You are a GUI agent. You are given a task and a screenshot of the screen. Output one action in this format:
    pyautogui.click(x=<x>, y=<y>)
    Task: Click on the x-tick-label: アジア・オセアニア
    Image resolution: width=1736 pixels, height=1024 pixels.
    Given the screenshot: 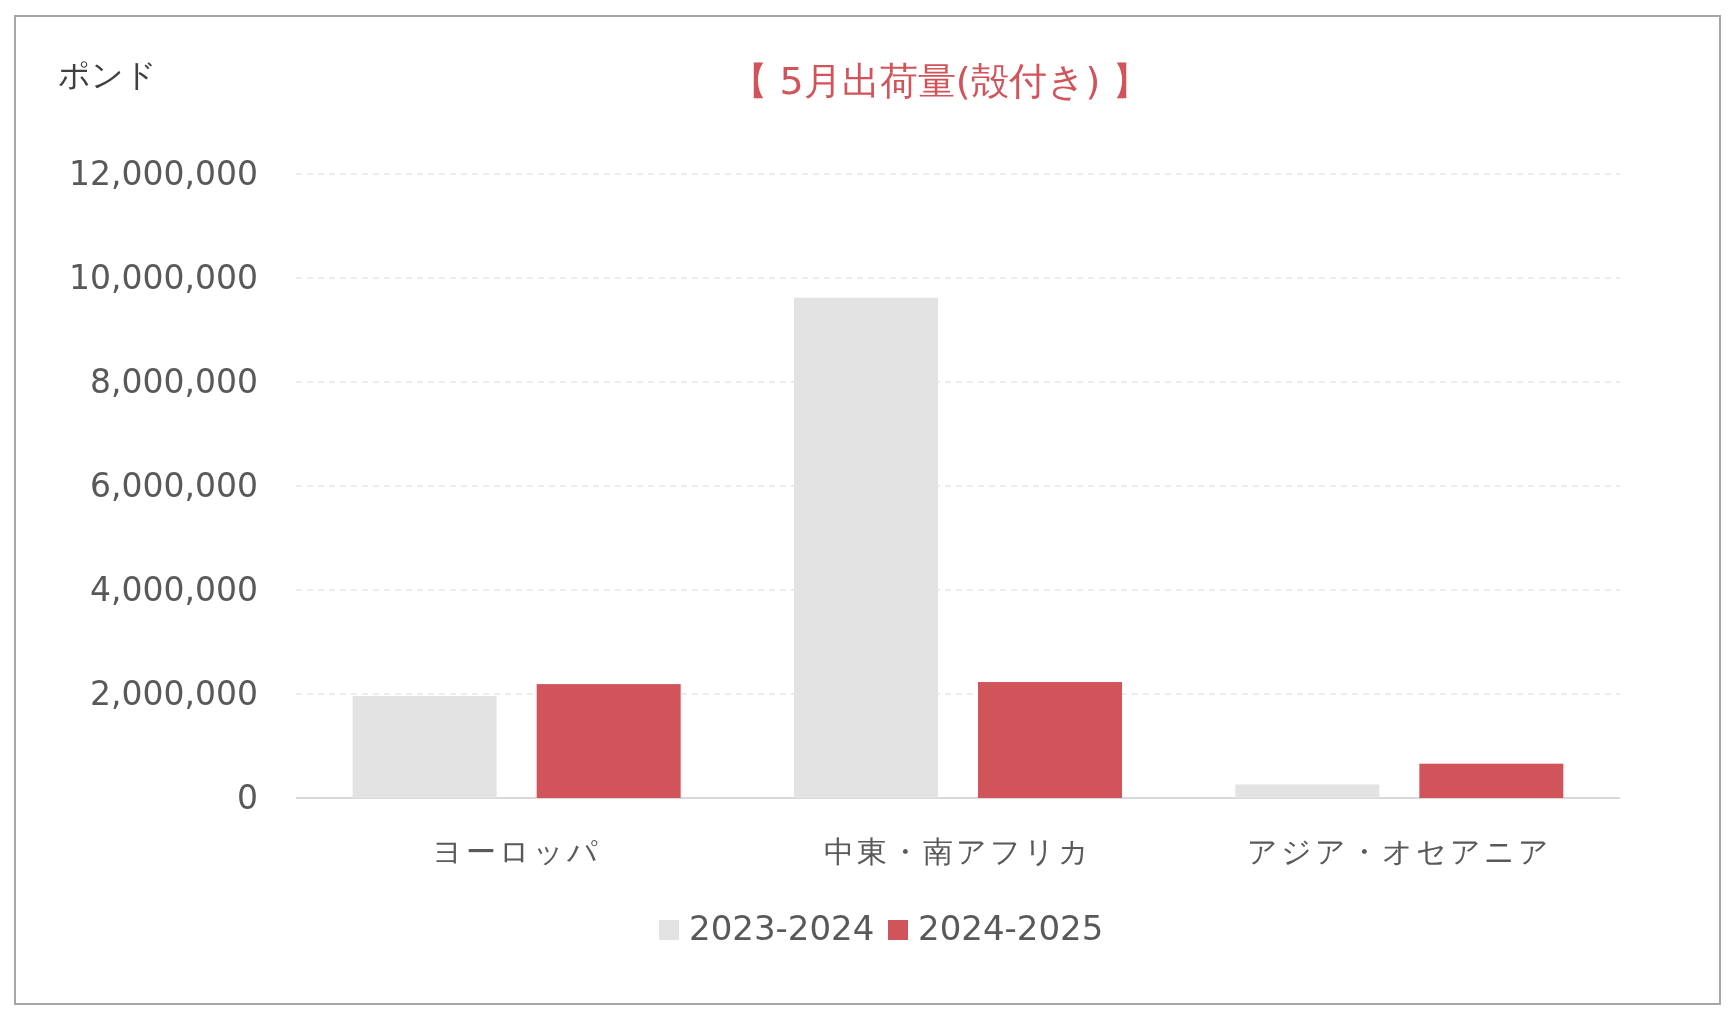 What is the action you would take?
    pyautogui.click(x=1399, y=851)
    